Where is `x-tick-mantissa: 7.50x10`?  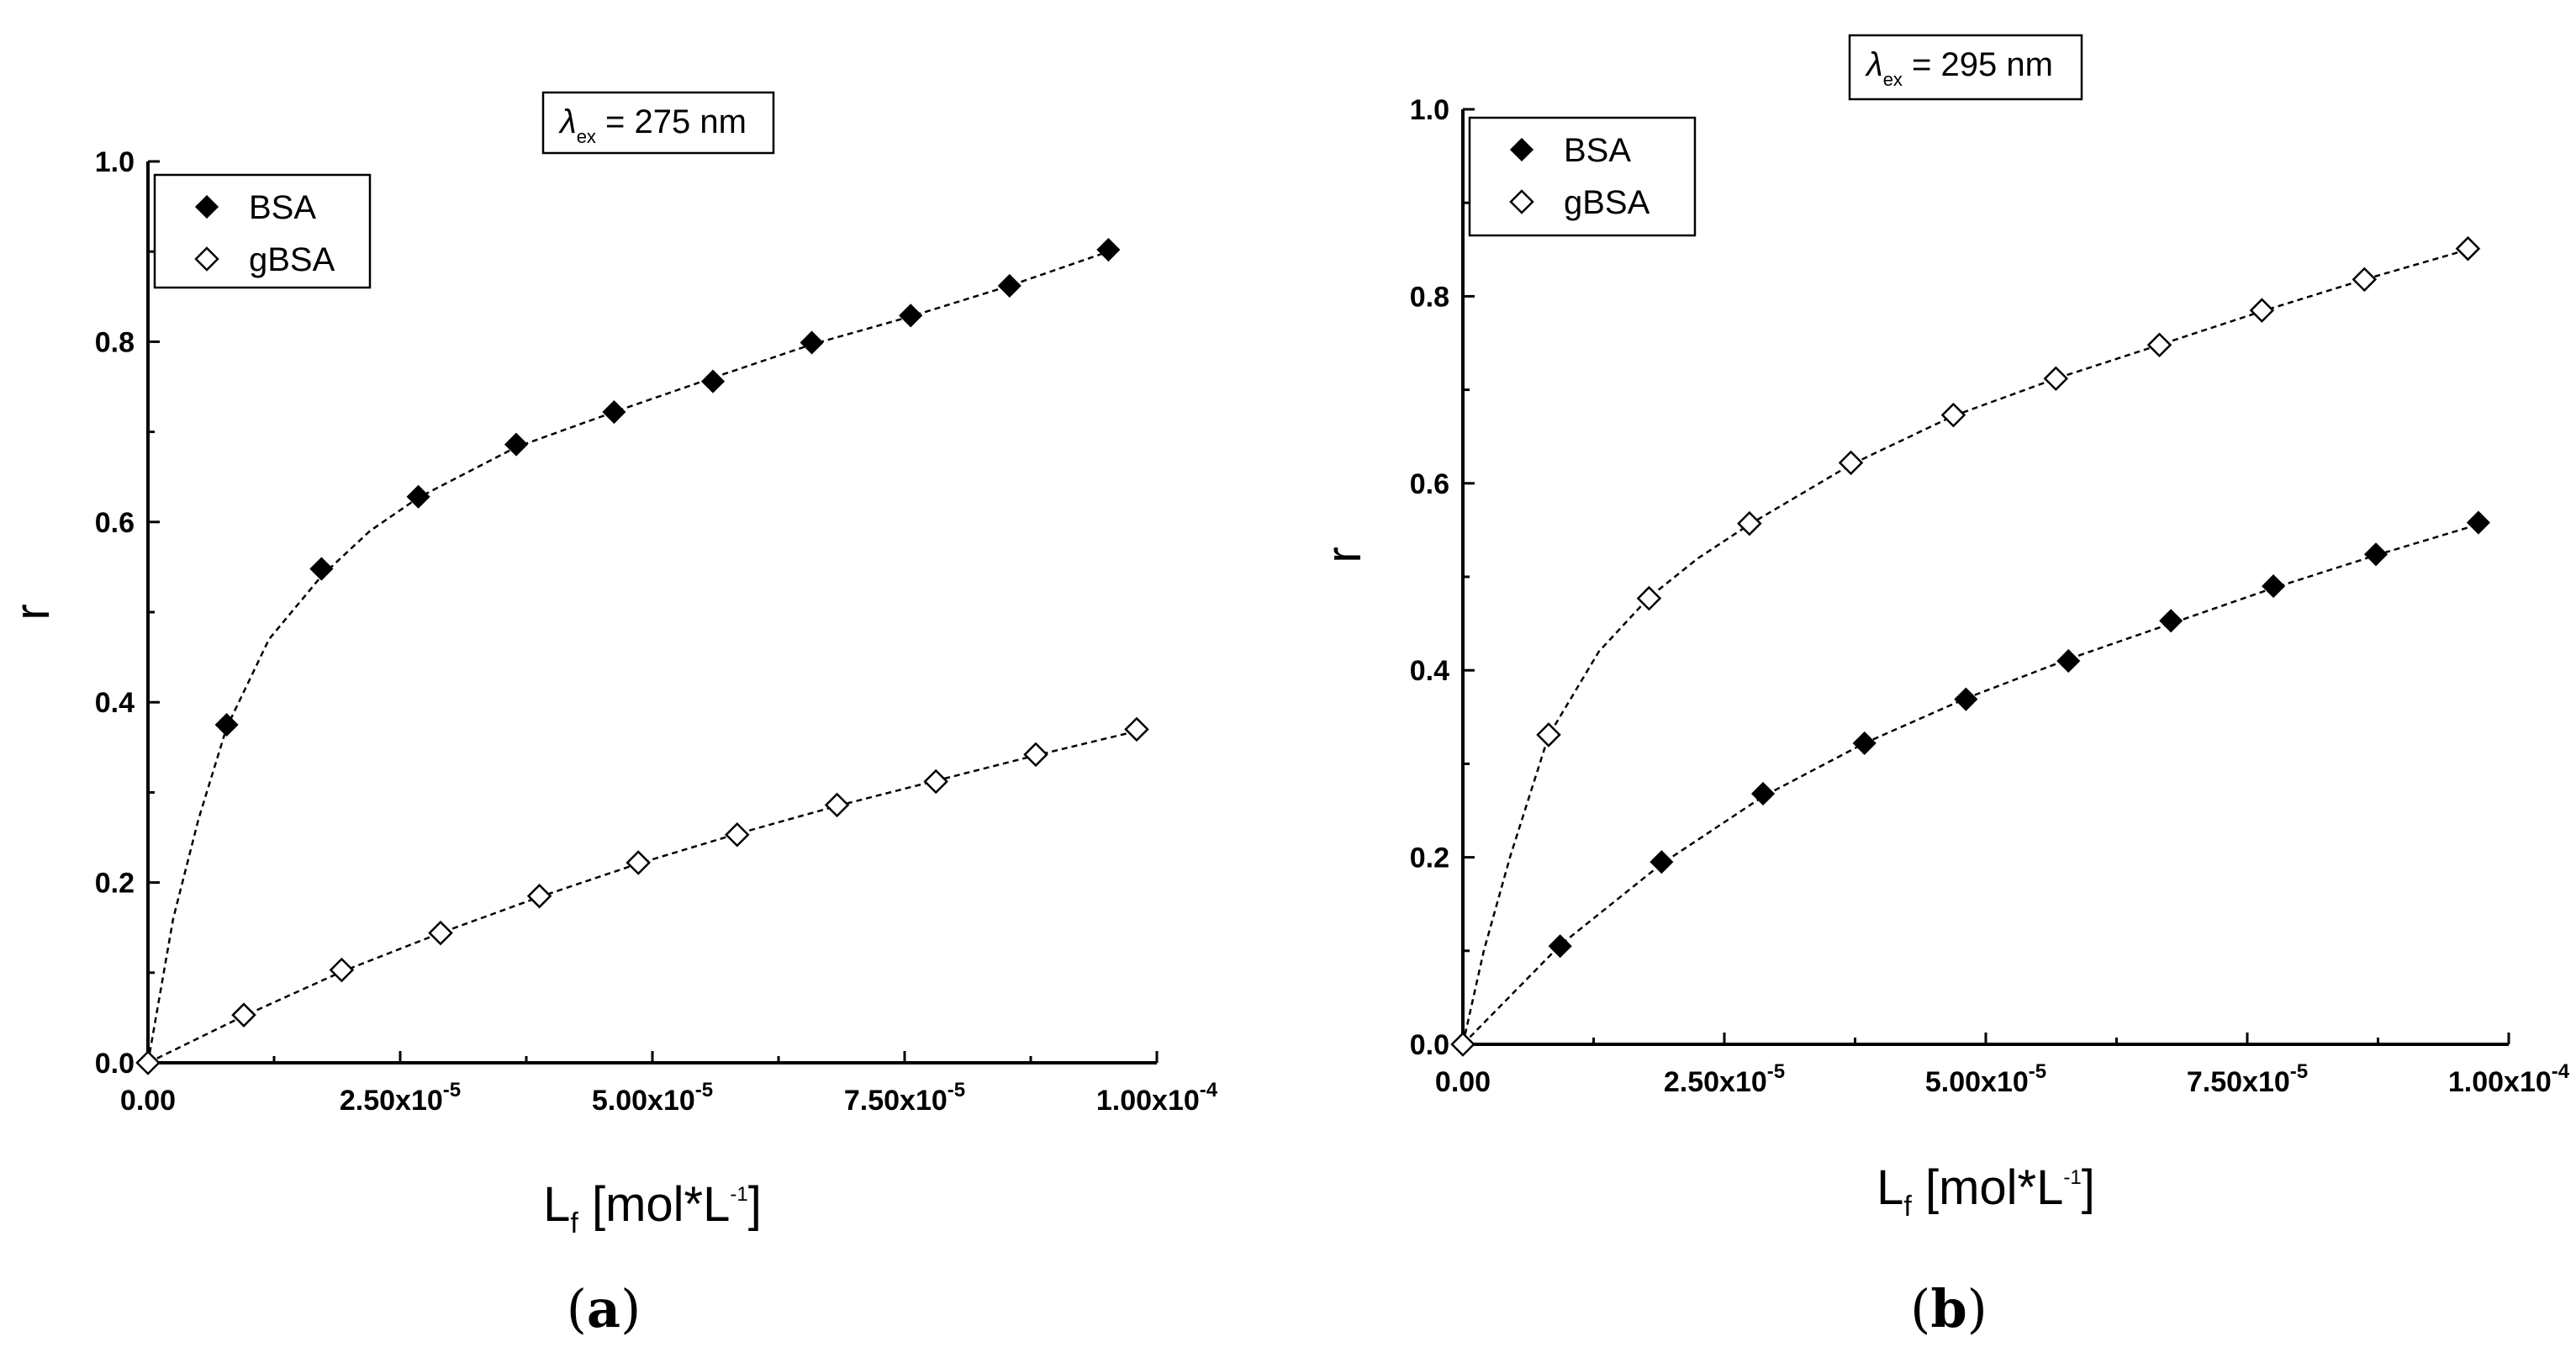
x-tick-mantissa: 7.50x10 is located at coordinates (896, 1101).